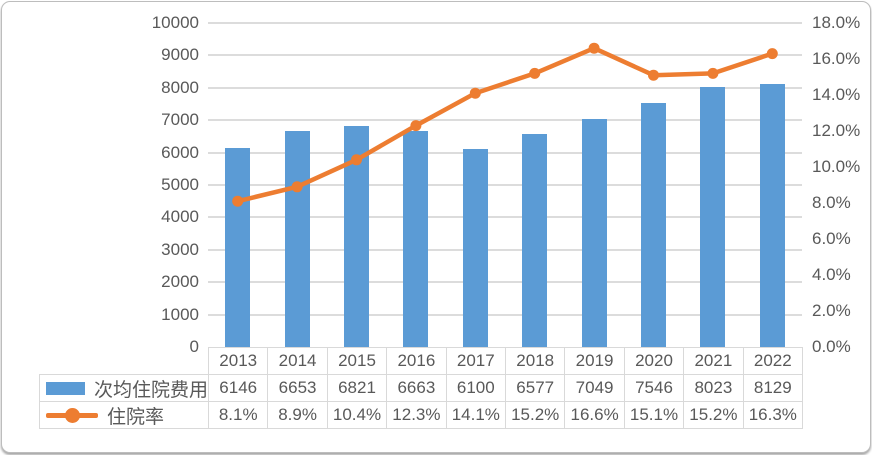  What do you see at coordinates (475, 93) in the screenshot?
I see `rate-marker-2017` at bounding box center [475, 93].